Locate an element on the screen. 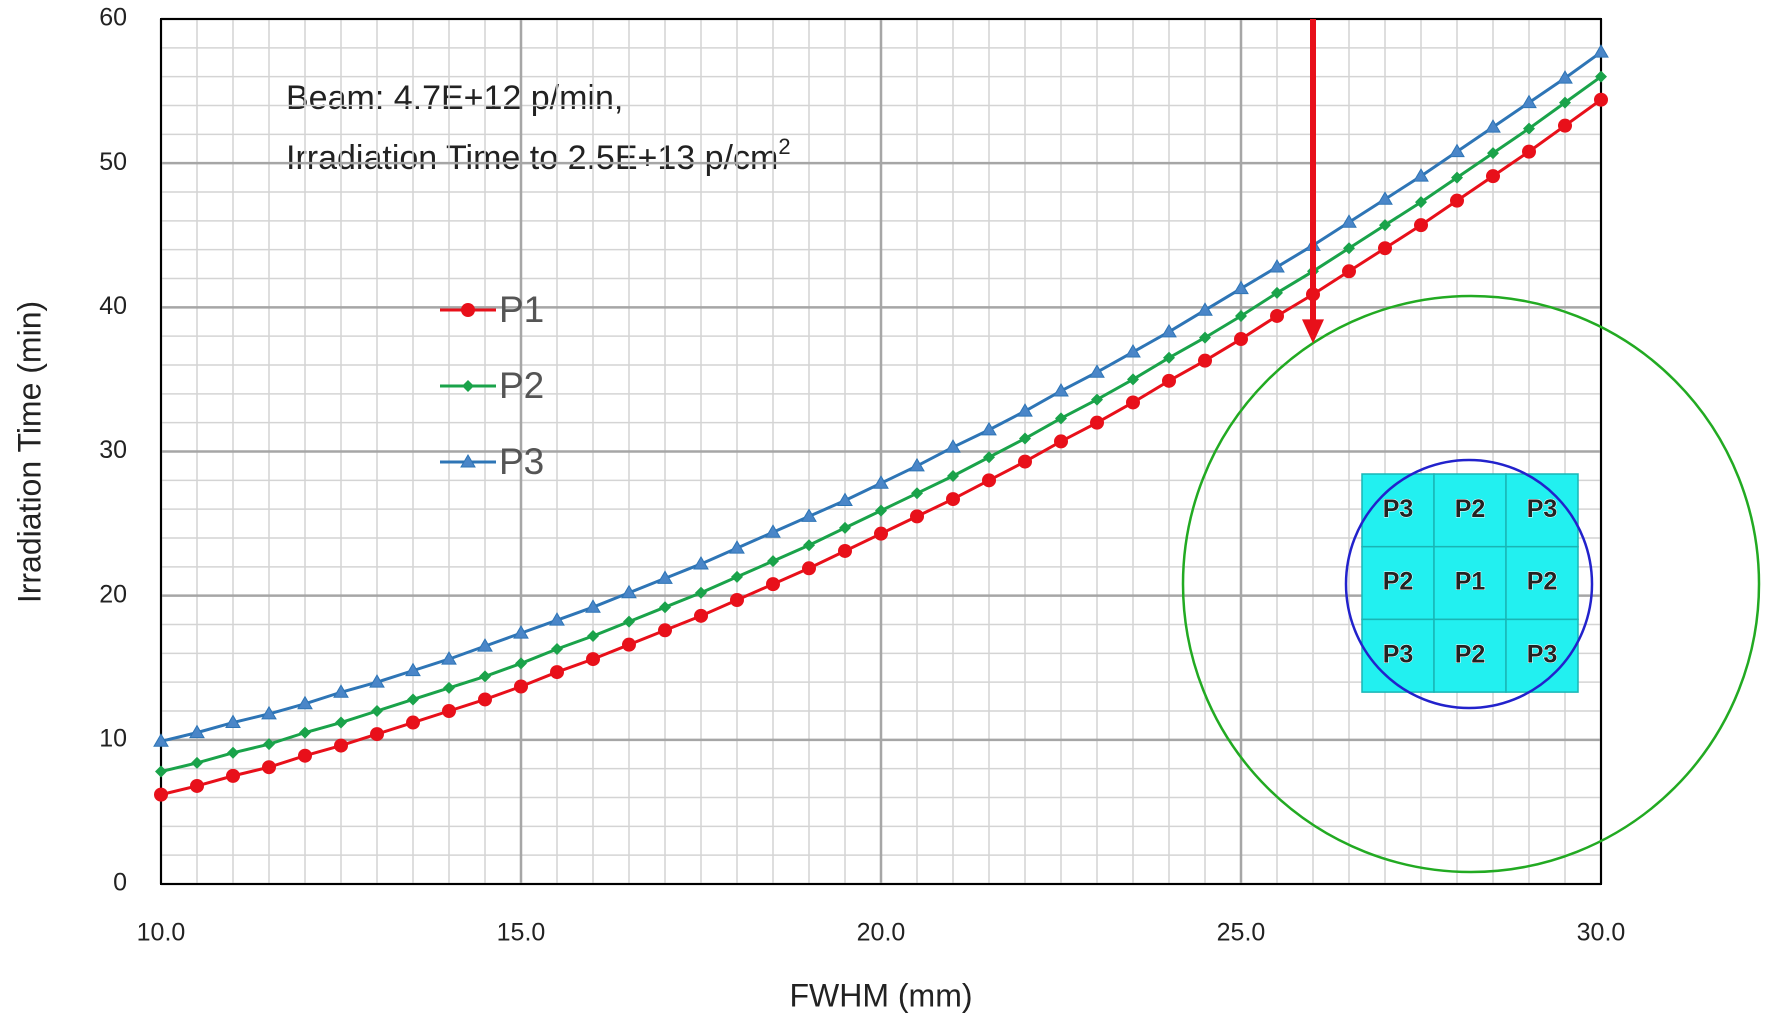  legend-label: P2 is located at coordinates (521, 385).